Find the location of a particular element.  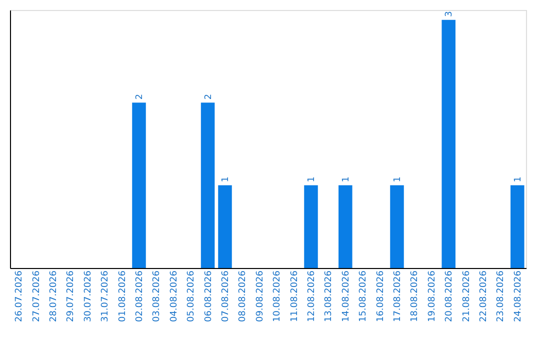

x-tick-label: 03.08.2026 is located at coordinates (157, 296).